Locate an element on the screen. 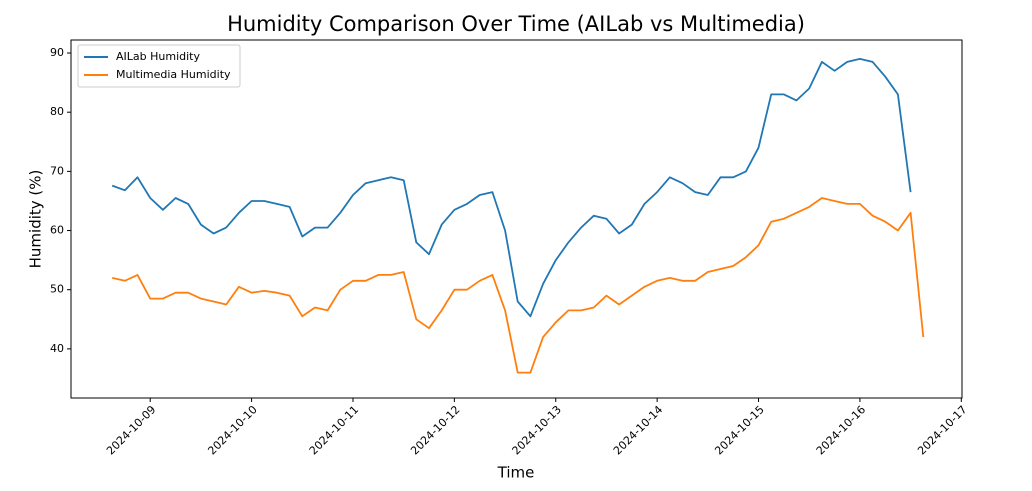 The image size is (1032, 491). x-tick-label: 2024-10-17 is located at coordinates (942, 430).